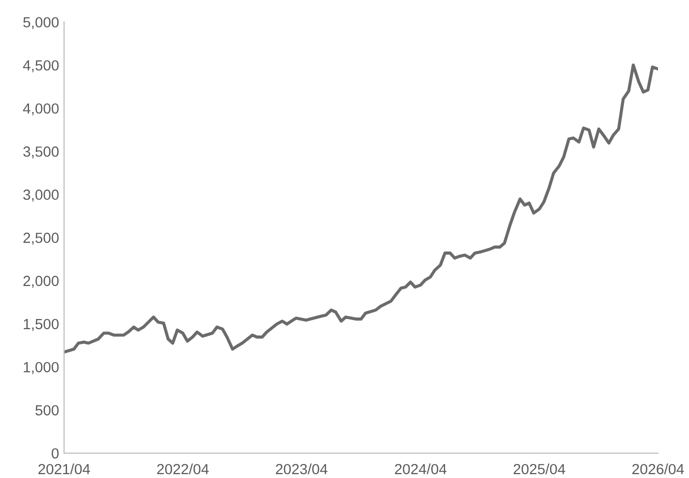 This screenshot has height=478, width=689. What do you see at coordinates (302, 469) in the screenshot?
I see `x-tick-label: 2023/04` at bounding box center [302, 469].